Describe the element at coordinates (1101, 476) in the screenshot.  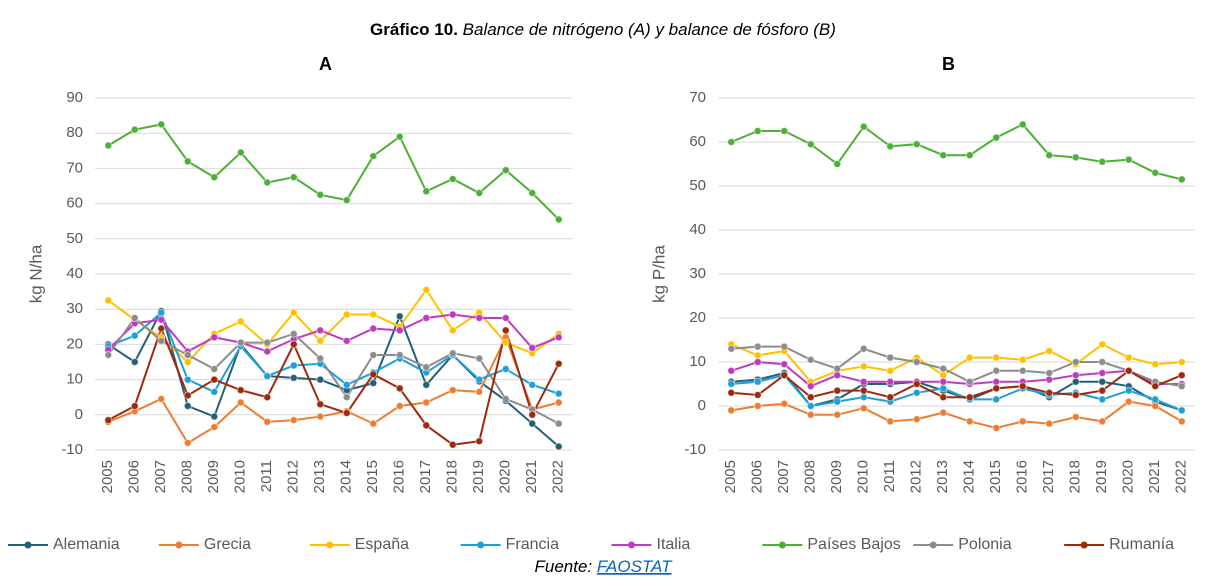
I see `x-tick-label: 2019` at that location.